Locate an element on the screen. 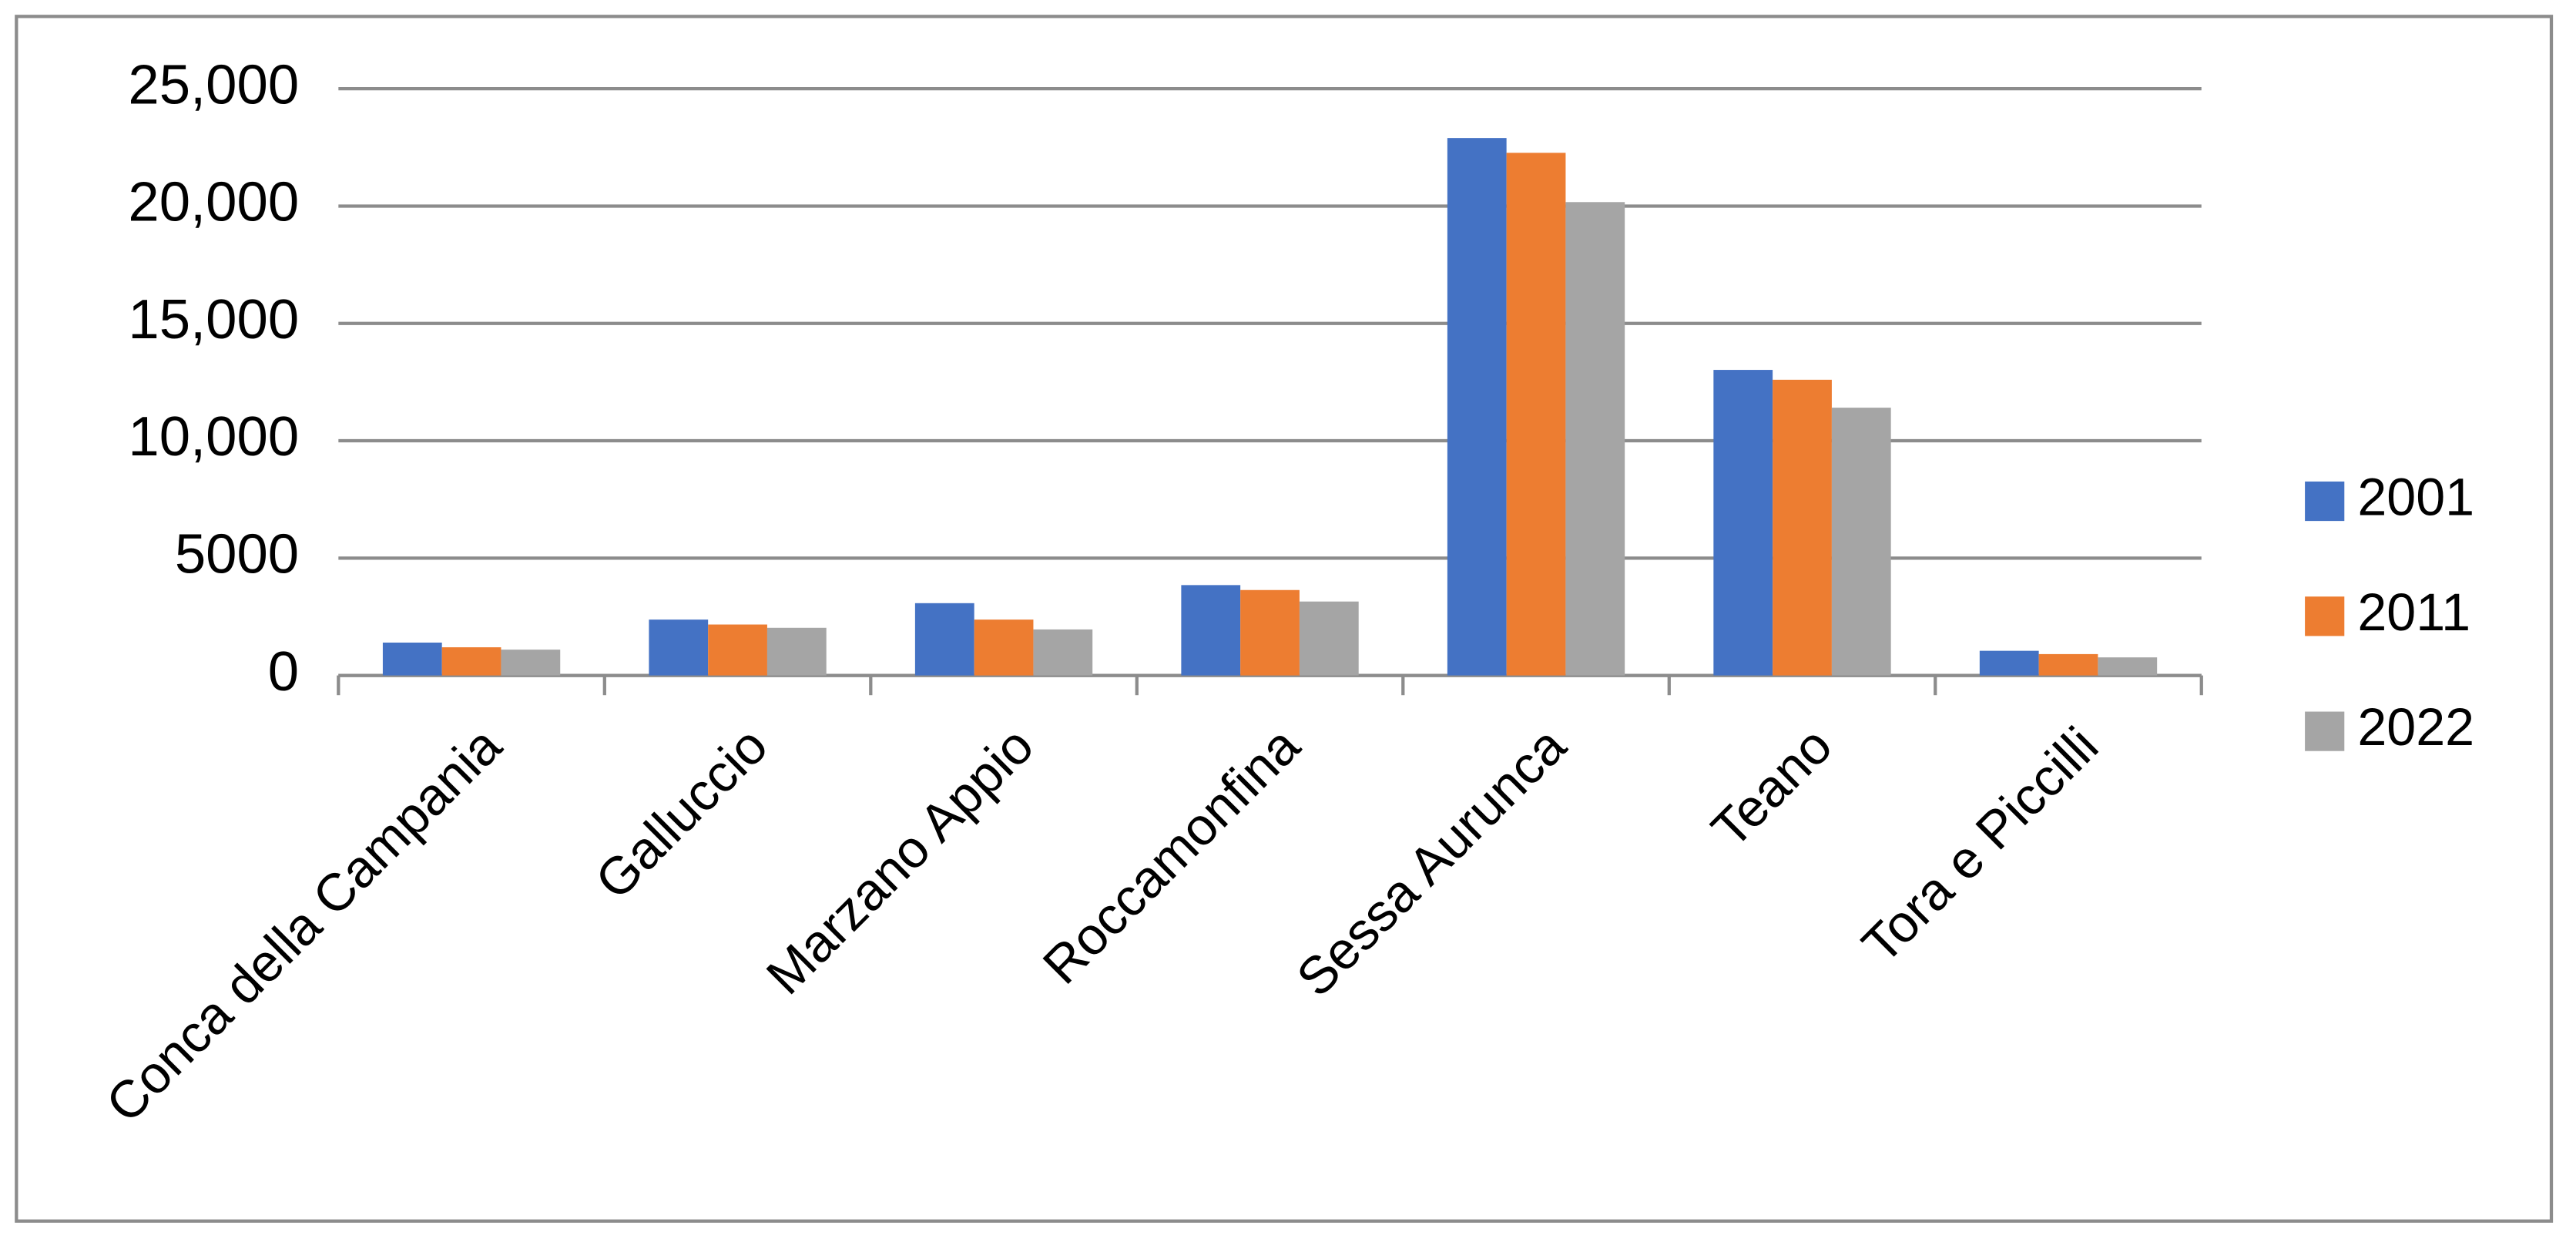 Image resolution: width=2576 pixels, height=1249 pixels. legend-label: 2011 is located at coordinates (2413, 613).